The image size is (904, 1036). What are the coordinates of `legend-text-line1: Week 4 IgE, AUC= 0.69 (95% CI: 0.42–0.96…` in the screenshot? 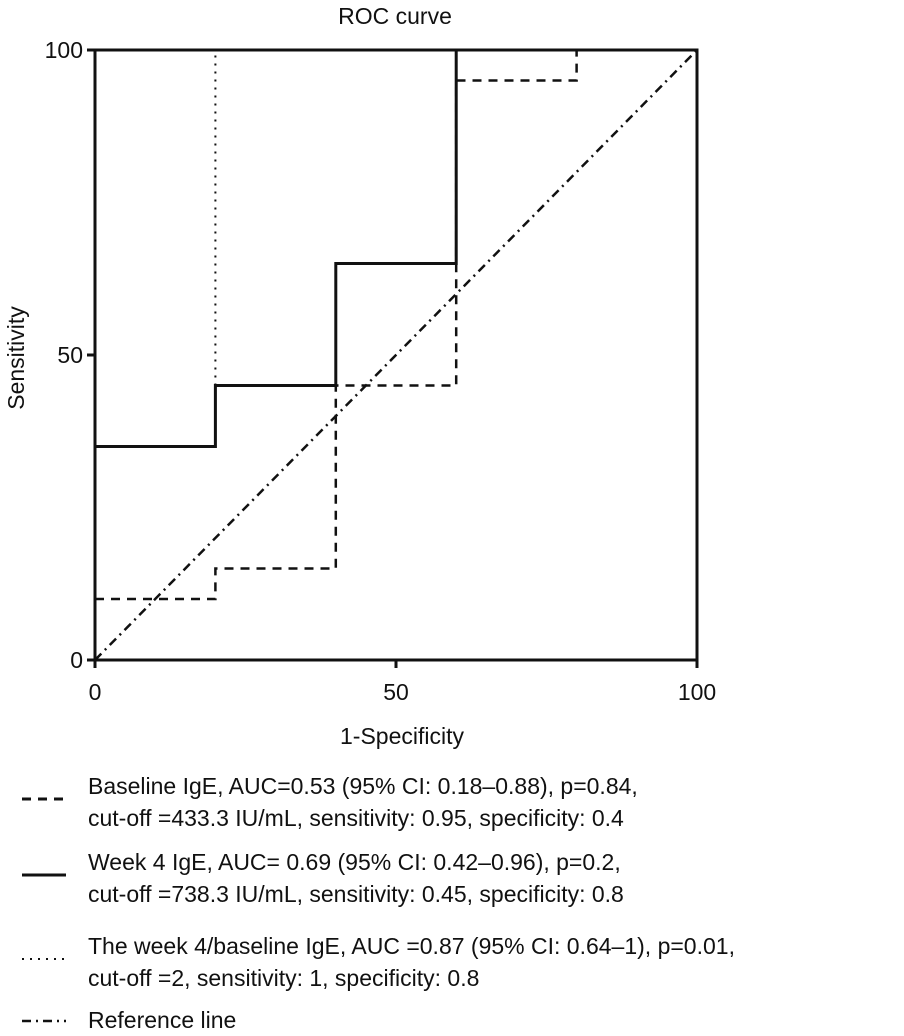 It's located at (354, 862).